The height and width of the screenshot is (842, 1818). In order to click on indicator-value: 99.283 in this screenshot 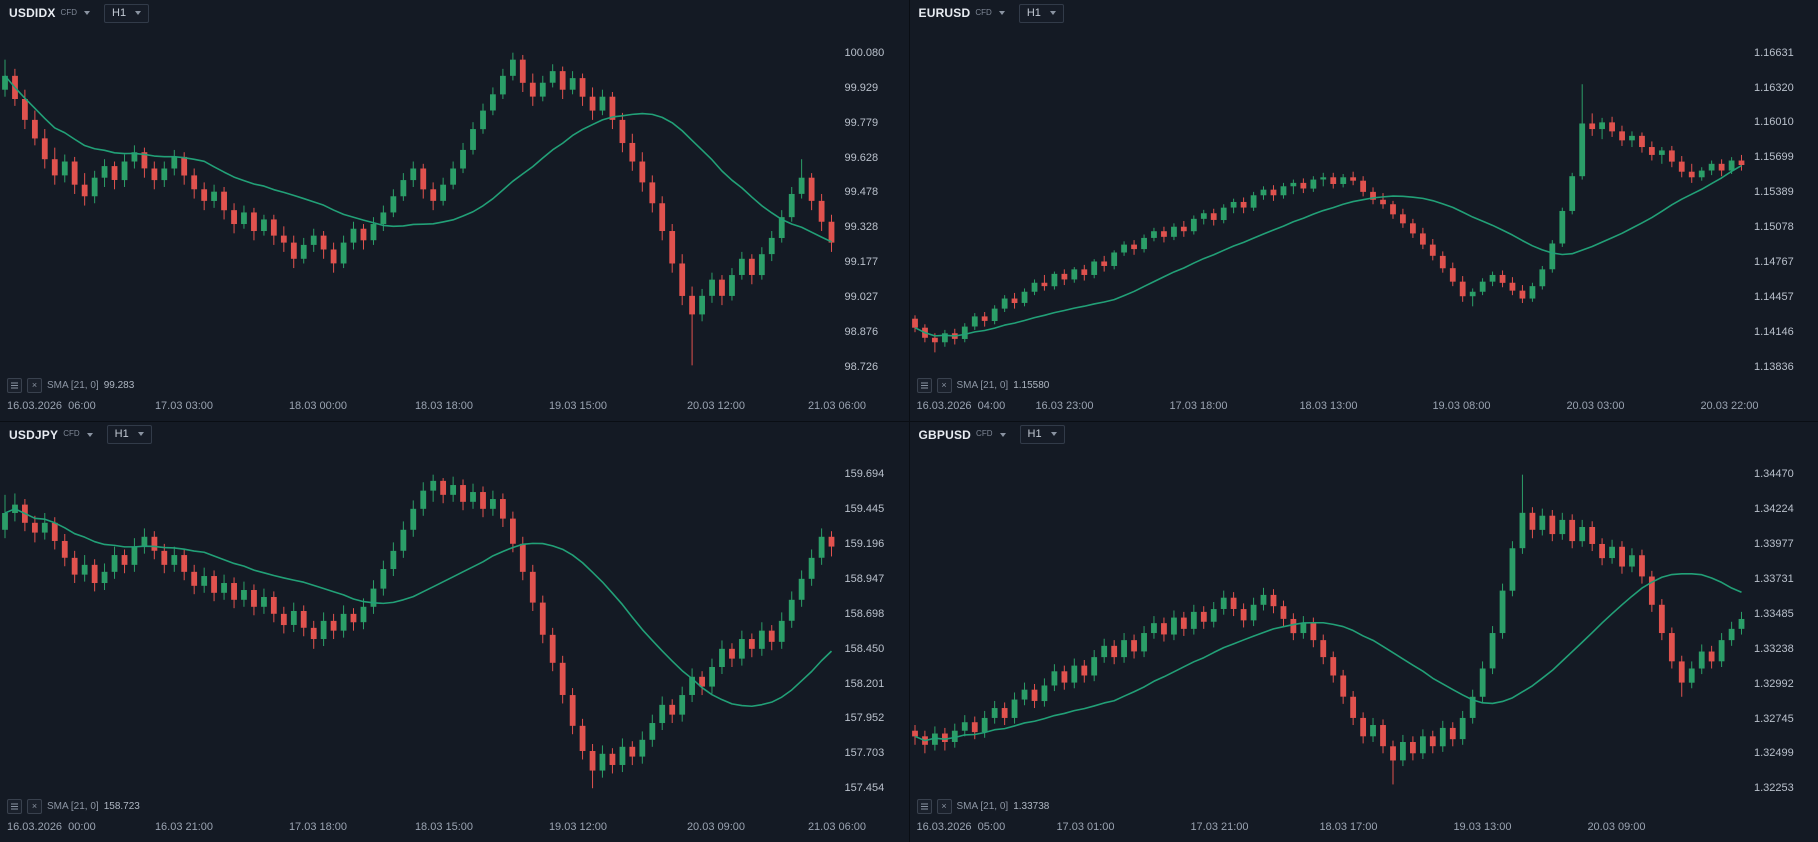, I will do `click(119, 385)`.